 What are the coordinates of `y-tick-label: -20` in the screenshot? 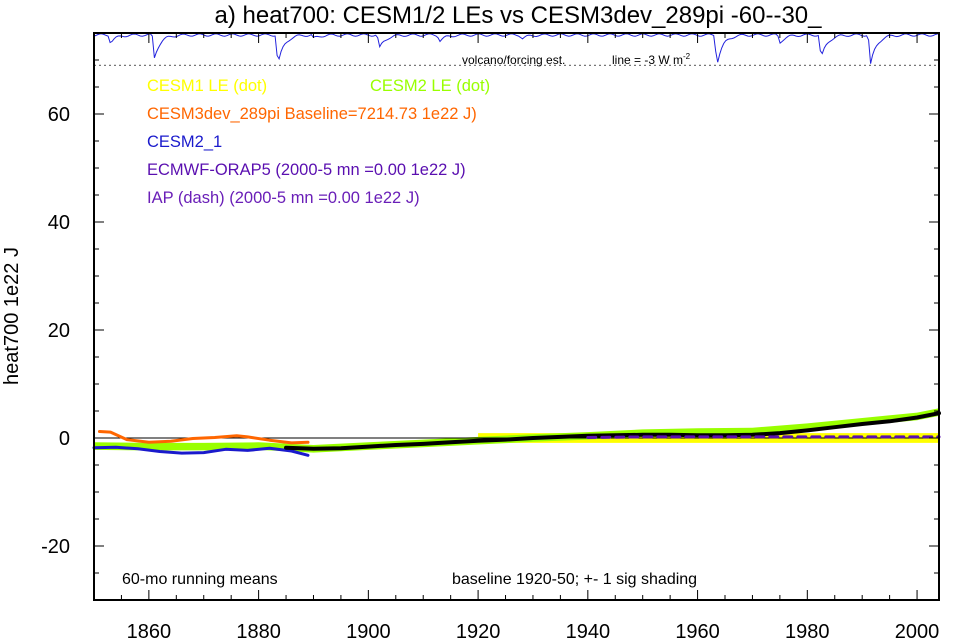 It's located at (55, 547).